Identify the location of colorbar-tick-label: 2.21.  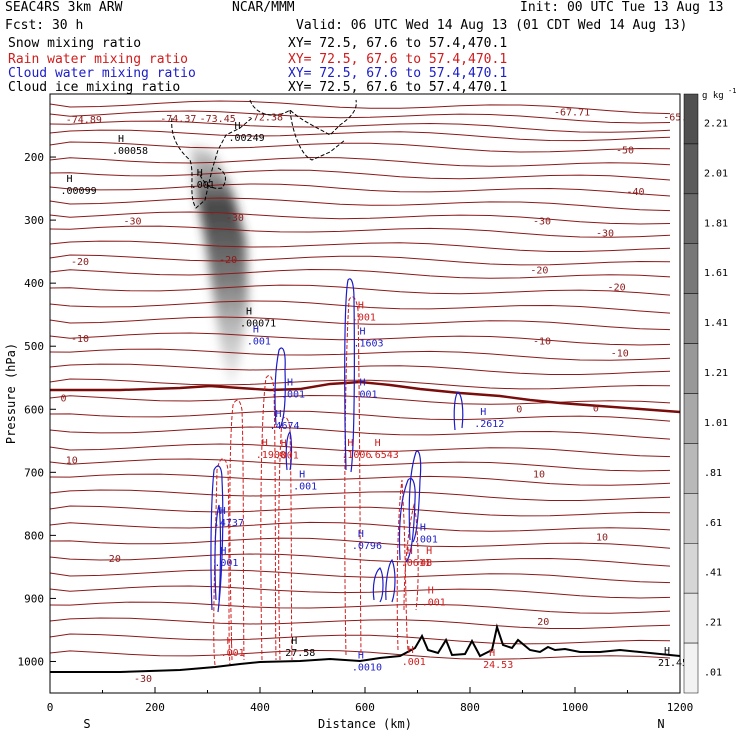
(716, 123).